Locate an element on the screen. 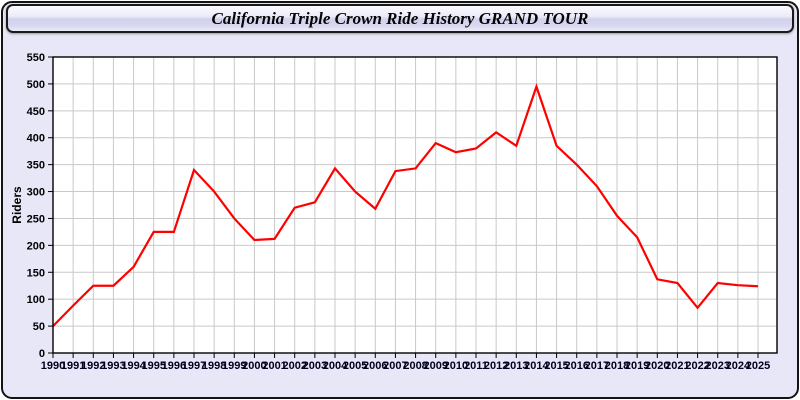  x-tick-label: 2008 is located at coordinates (415, 366).